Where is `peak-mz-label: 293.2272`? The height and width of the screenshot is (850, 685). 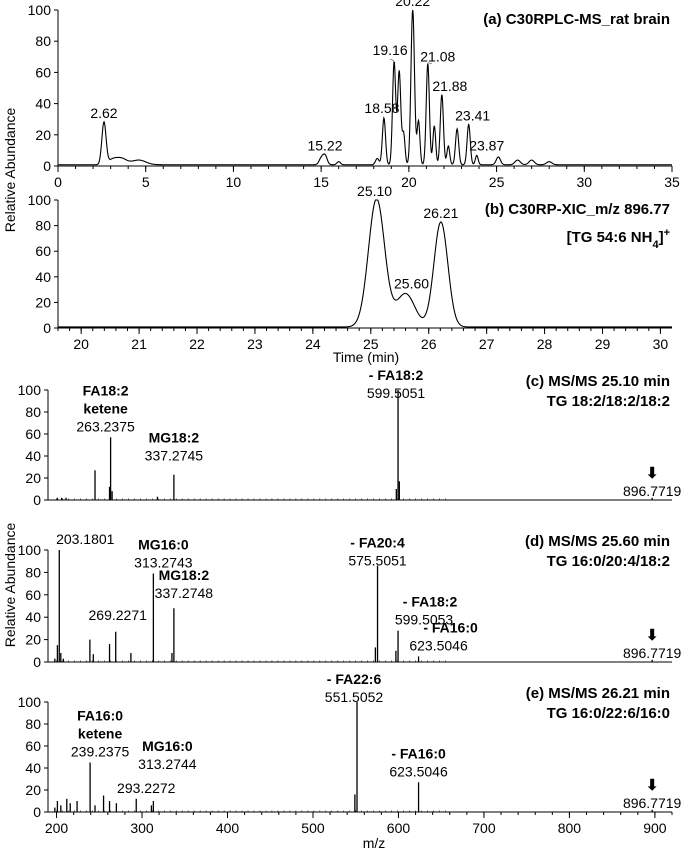
peak-mz-label: 293.2272 is located at coordinates (146, 788).